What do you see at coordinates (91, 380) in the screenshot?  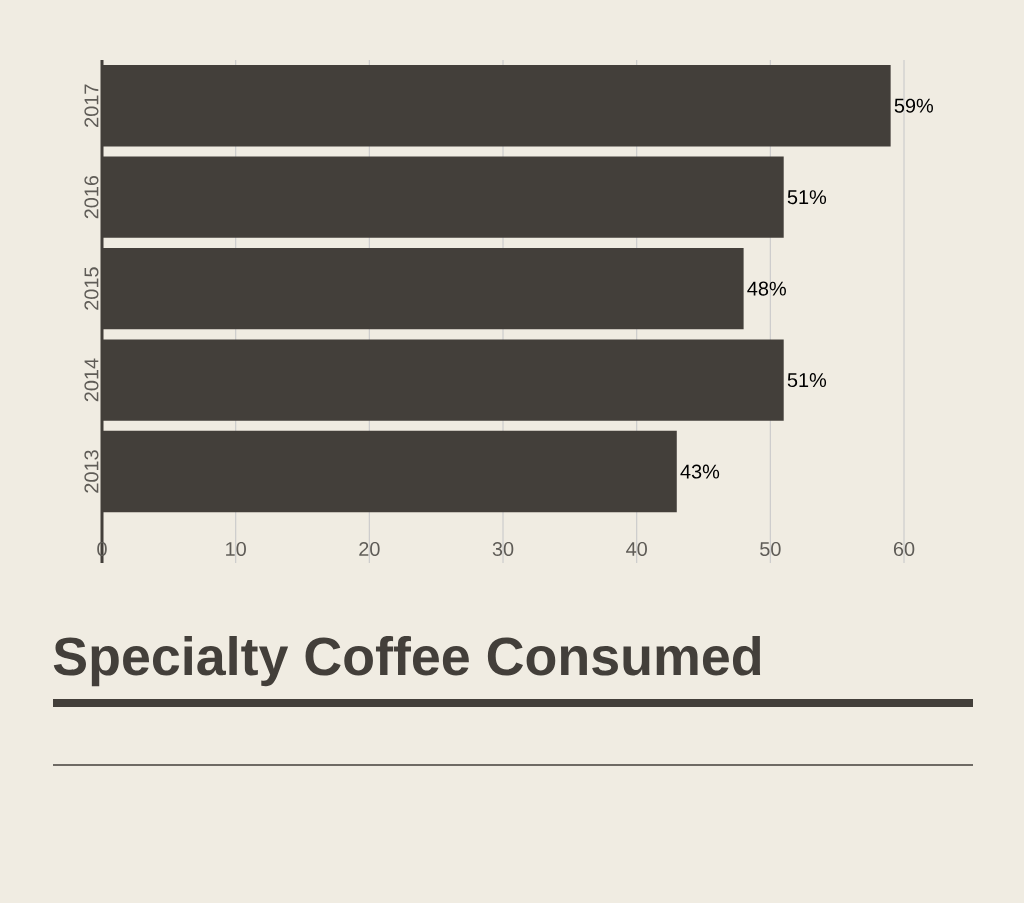 I see `y-tick-label: 2014` at bounding box center [91, 380].